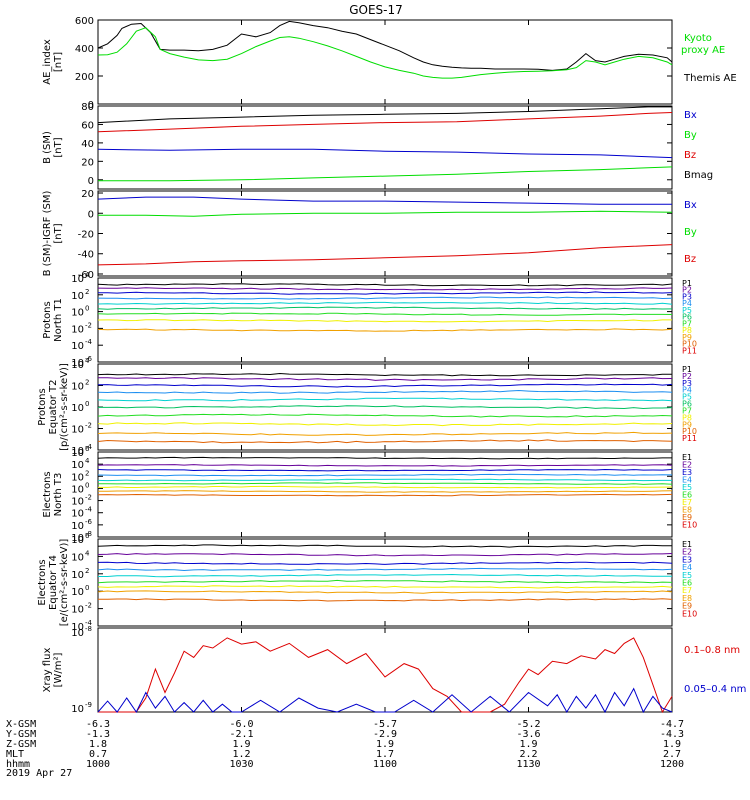 Image resolution: width=750 pixels, height=800 pixels. I want to click on y-axis-label: Xray flux [W/m²], so click(53, 670).